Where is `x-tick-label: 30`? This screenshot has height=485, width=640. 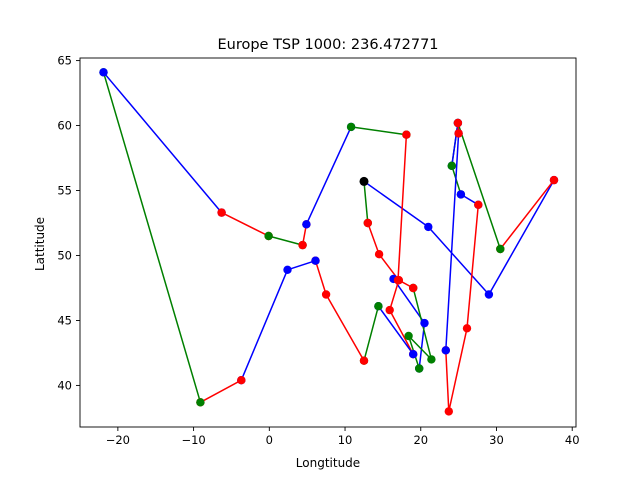 x-tick-label: 30 is located at coordinates (496, 440).